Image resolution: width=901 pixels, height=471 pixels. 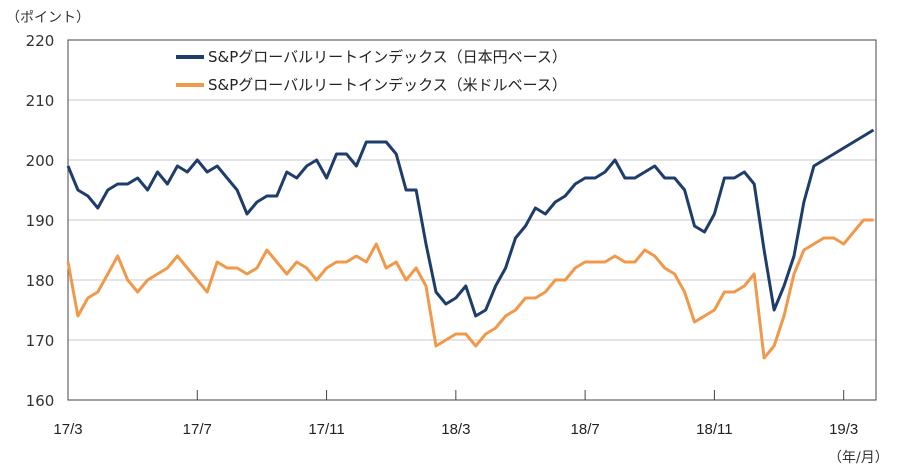 I want to click on y-tick-label: 160, so click(x=40, y=401).